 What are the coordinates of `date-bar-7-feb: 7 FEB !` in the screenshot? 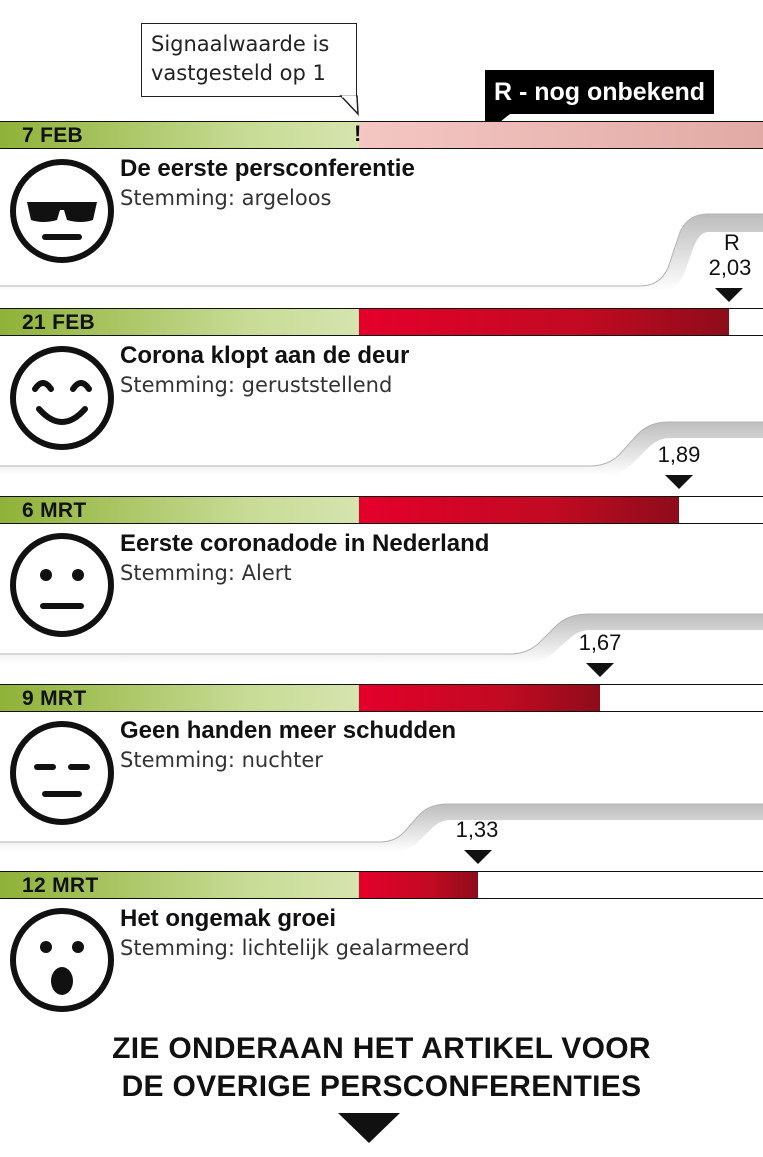 It's located at (381, 135).